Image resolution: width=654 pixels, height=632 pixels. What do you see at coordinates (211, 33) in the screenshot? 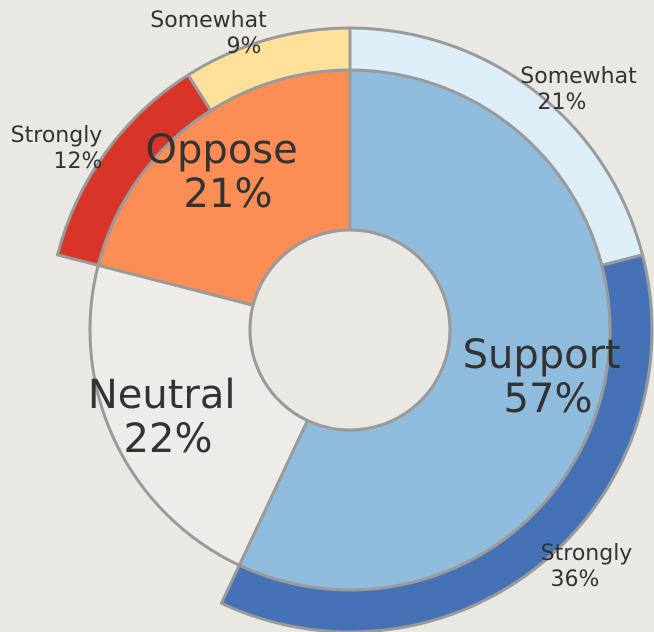
I see `outer-label-oppose-somewhat: Somewhat 9%` at bounding box center [211, 33].